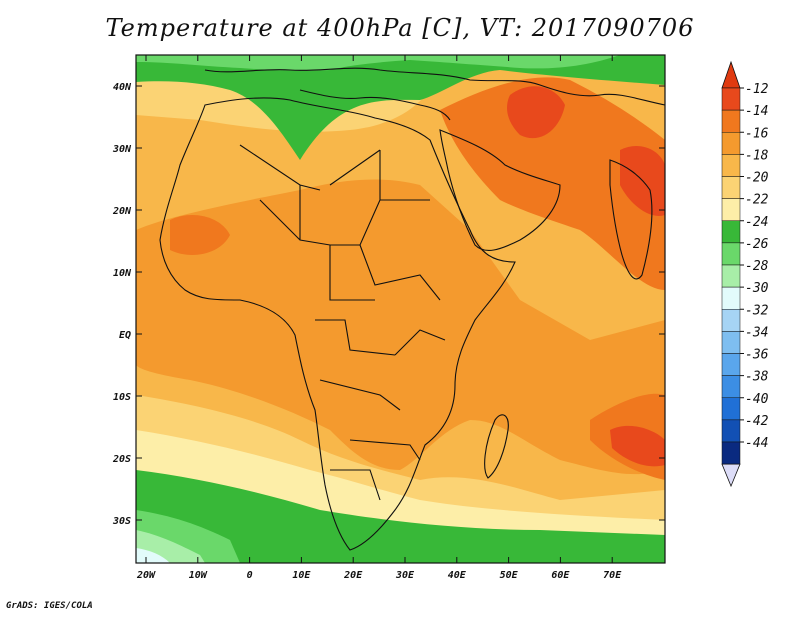 This screenshot has height=618, width=800. What do you see at coordinates (49, 606) in the screenshot?
I see `grads-credit: GrADS: IGES/COLA` at bounding box center [49, 606].